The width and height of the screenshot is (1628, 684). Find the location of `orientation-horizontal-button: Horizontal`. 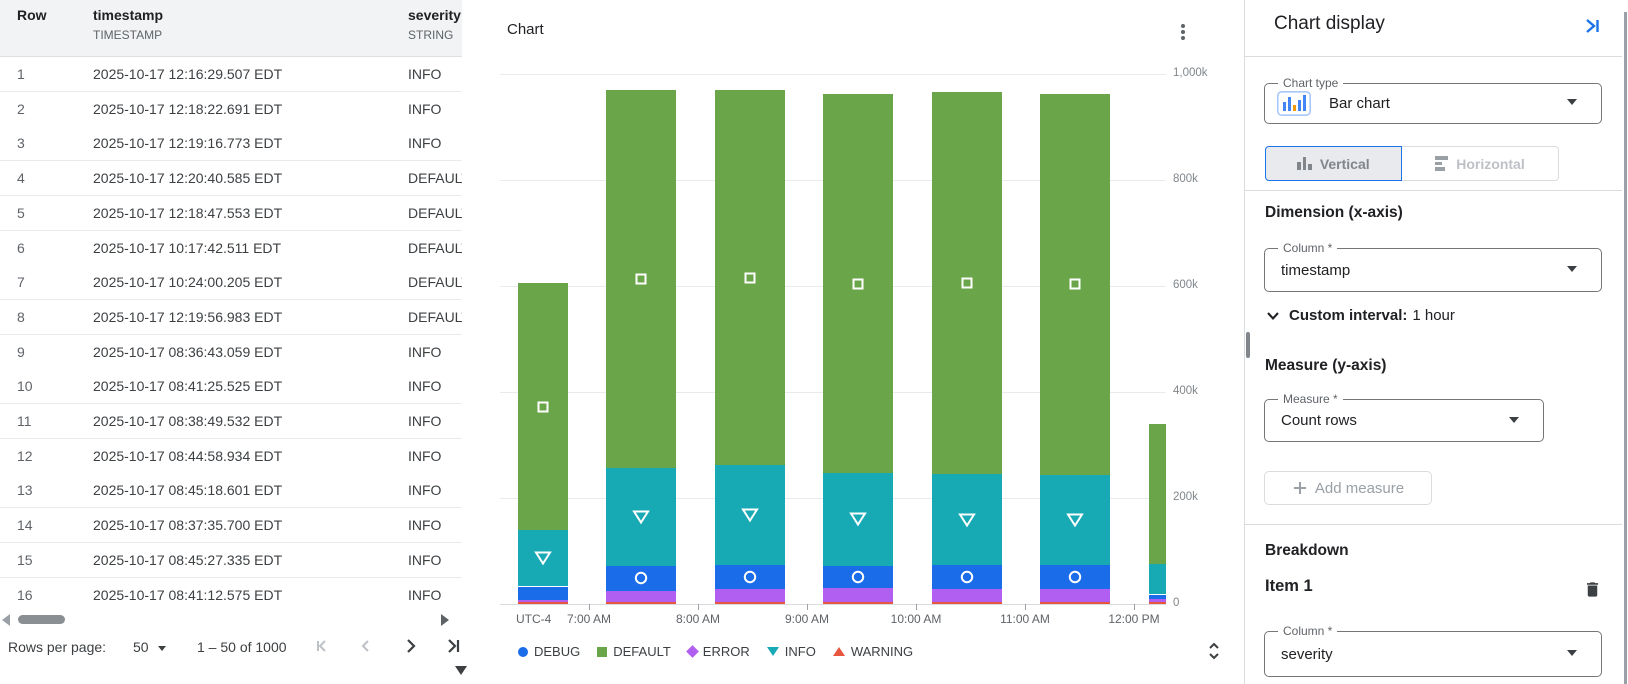

orientation-horizontal-button: Horizontal is located at coordinates (1480, 163).